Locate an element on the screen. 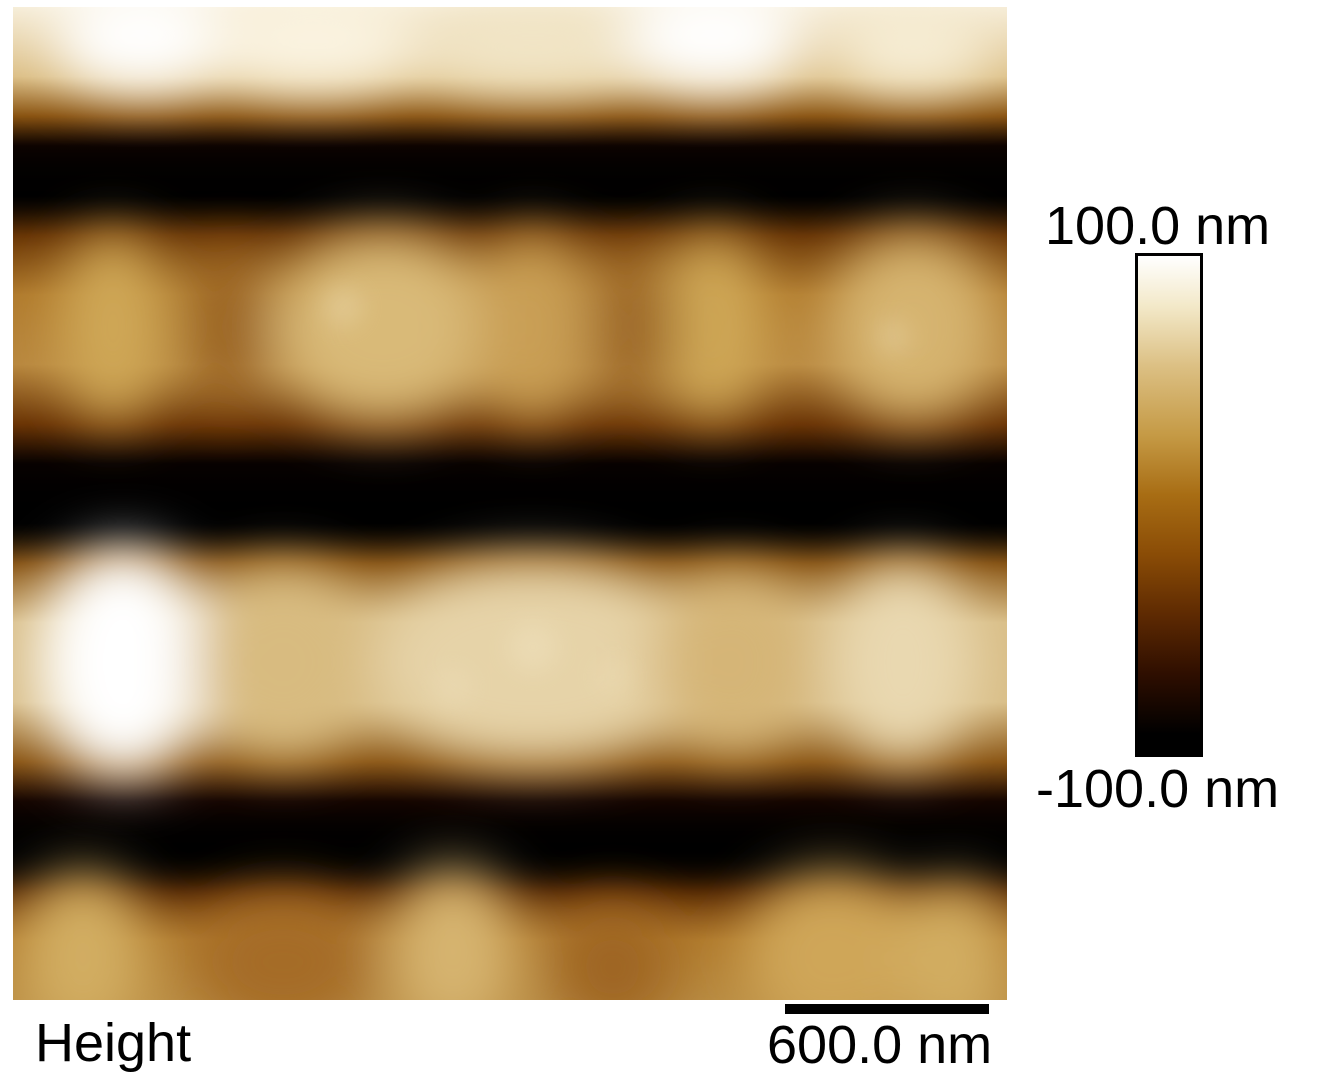 The width and height of the screenshot is (1320, 1080). height-colorbar is located at coordinates (1169, 505).